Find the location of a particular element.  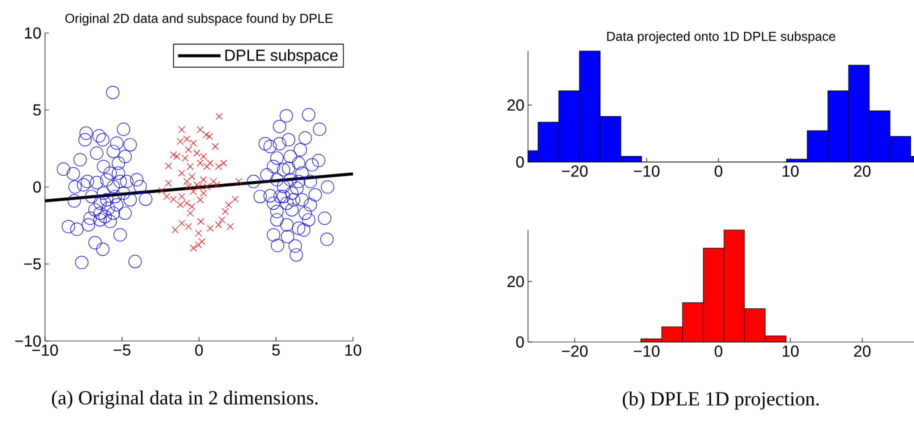

text: (a) Original data in 2 dimensions. is located at coordinates (185, 399).